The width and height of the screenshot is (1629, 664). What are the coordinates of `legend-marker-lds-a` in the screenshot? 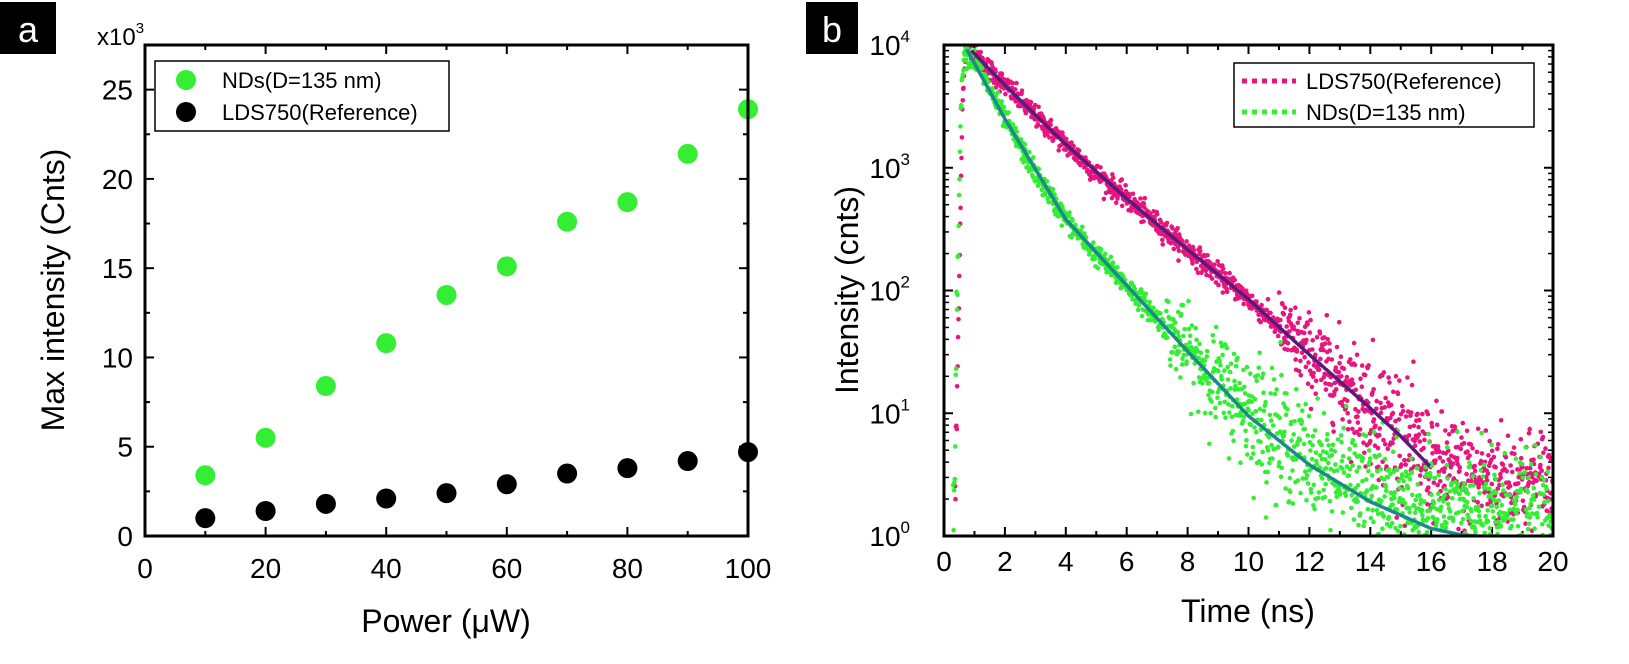 It's located at (186, 112).